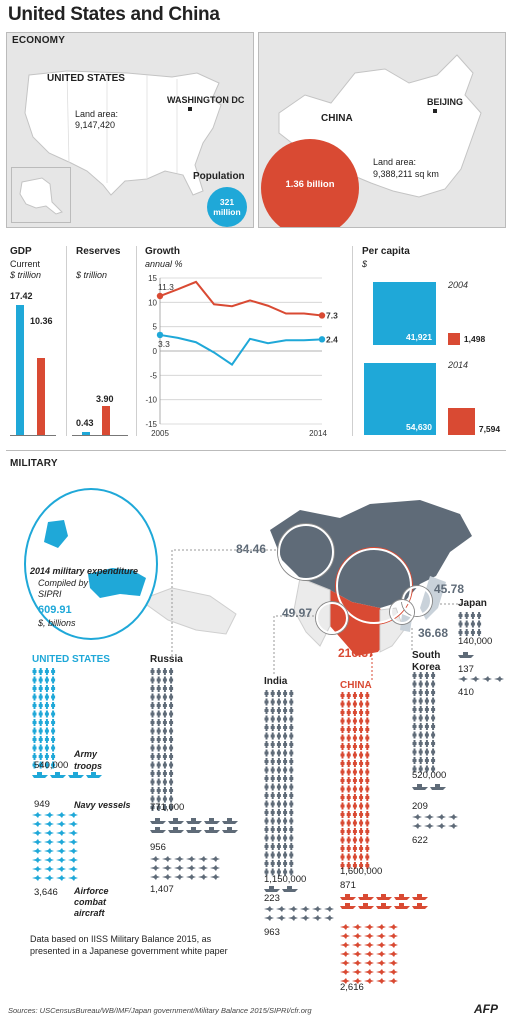  I want to click on page-title: United States and China, so click(114, 14).